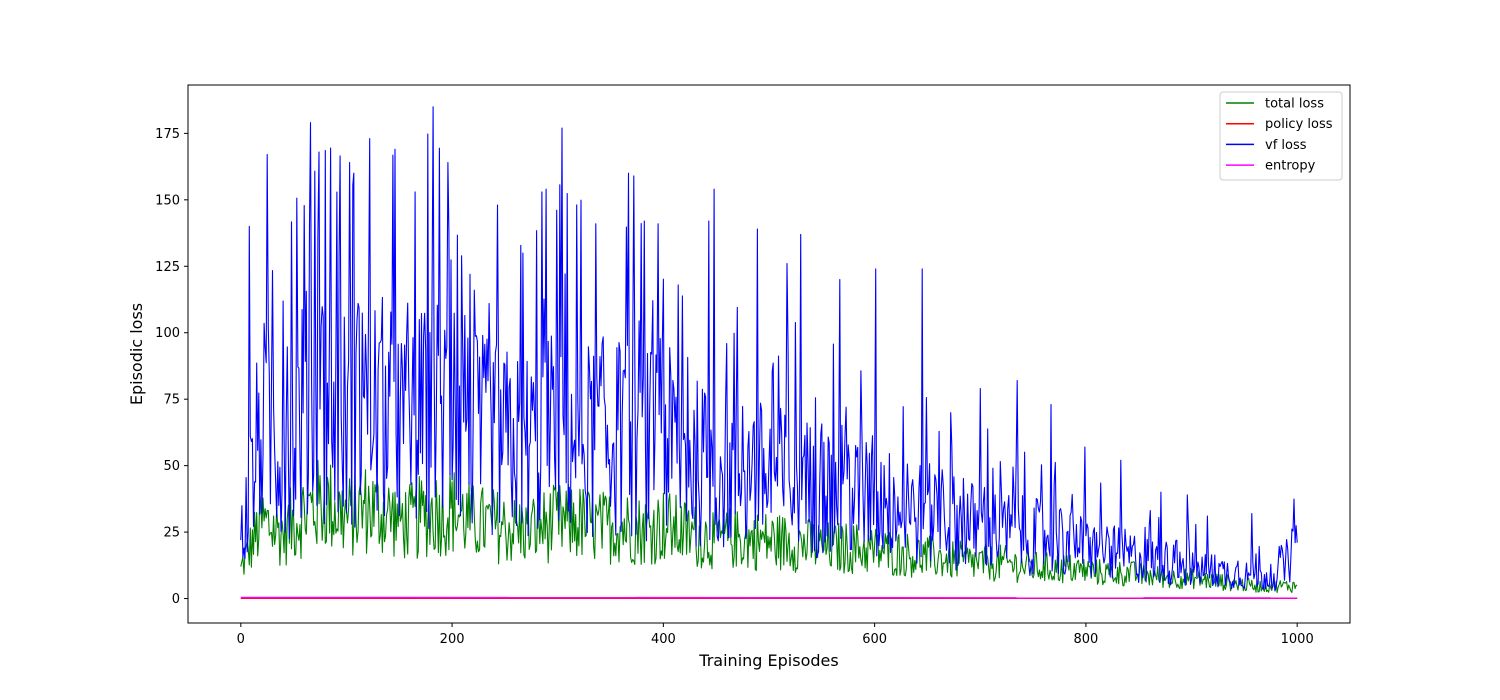  Describe the element at coordinates (1294, 104) in the screenshot. I see `legend-label-total-loss: total loss` at that location.